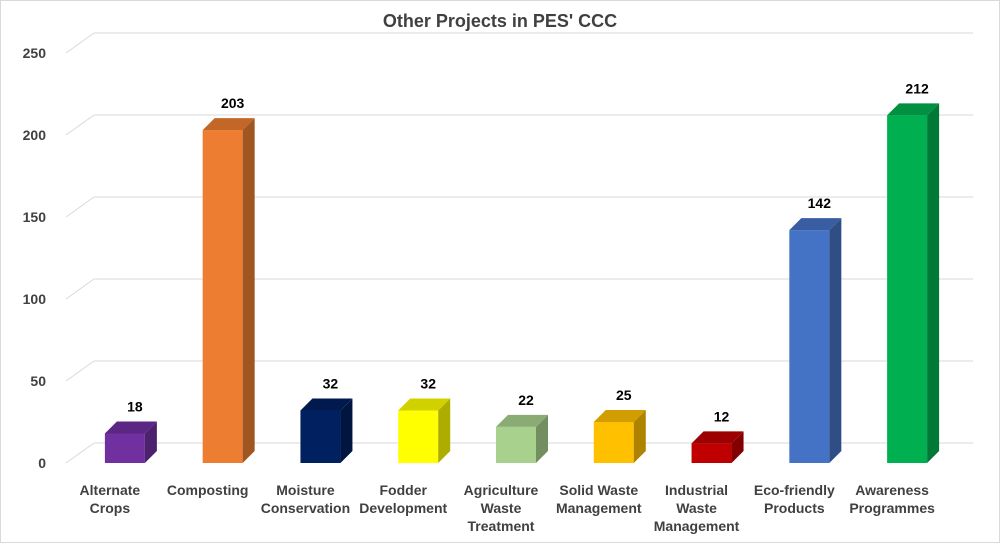  I want to click on x-tick-label-line: Fodder, so click(403, 490).